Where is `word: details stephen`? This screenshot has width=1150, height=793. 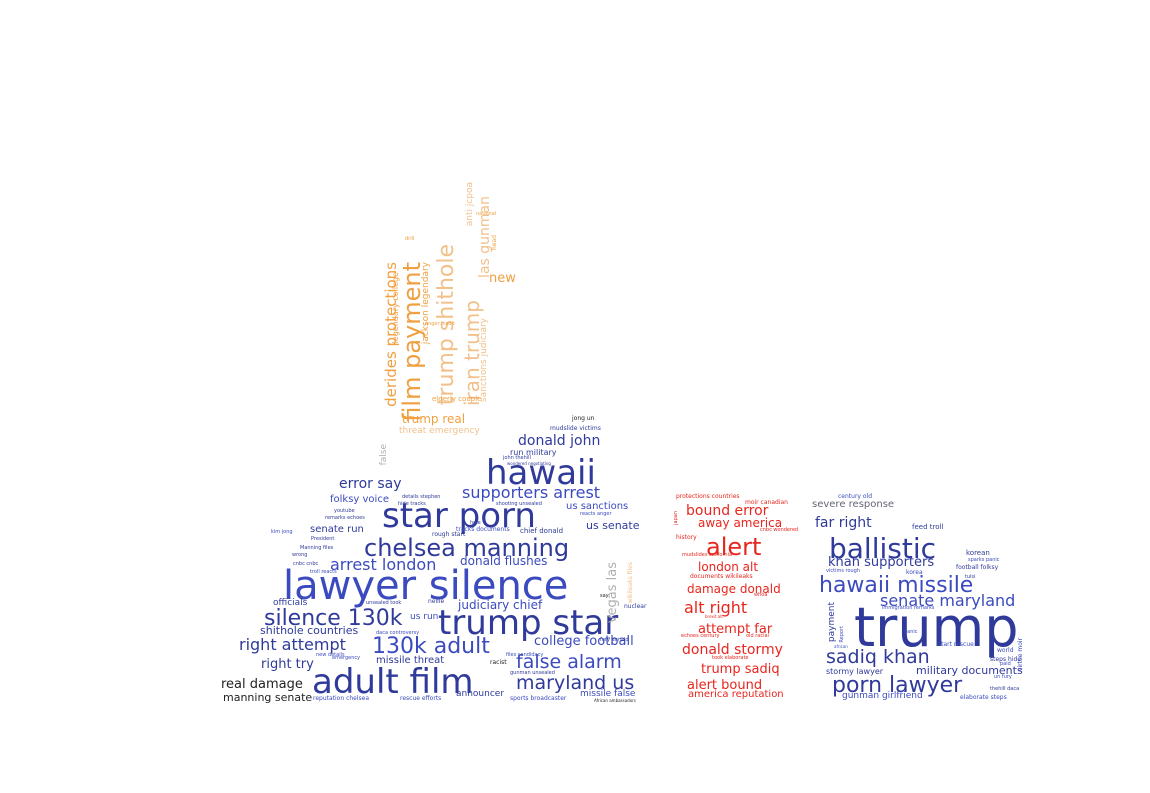 word: details stephen is located at coordinates (421, 497).